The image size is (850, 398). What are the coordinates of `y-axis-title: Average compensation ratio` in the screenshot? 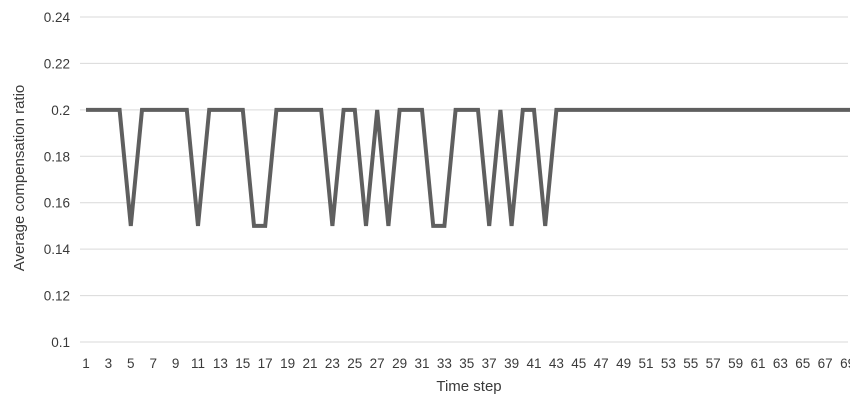 It's located at (19, 178).